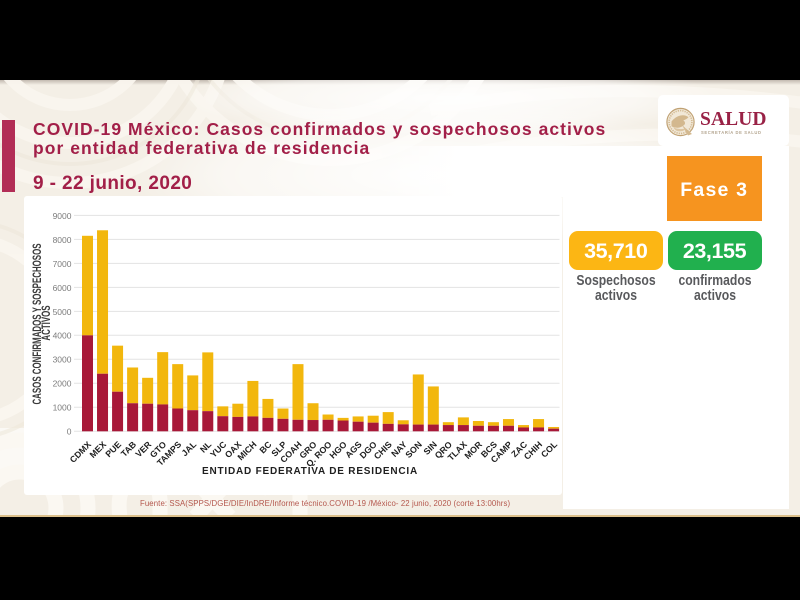 This screenshot has width=800, height=600. What do you see at coordinates (189, 448) in the screenshot?
I see `svg-text: JAL` at bounding box center [189, 448].